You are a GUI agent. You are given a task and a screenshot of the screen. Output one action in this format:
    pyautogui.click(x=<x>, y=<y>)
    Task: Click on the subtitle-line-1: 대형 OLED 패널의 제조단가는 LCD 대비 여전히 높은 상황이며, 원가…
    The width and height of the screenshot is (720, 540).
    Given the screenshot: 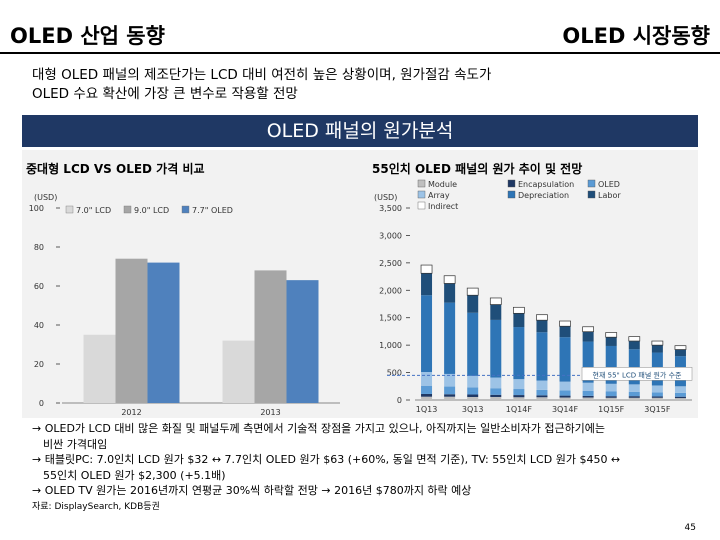 What is the action you would take?
    pyautogui.click(x=262, y=75)
    